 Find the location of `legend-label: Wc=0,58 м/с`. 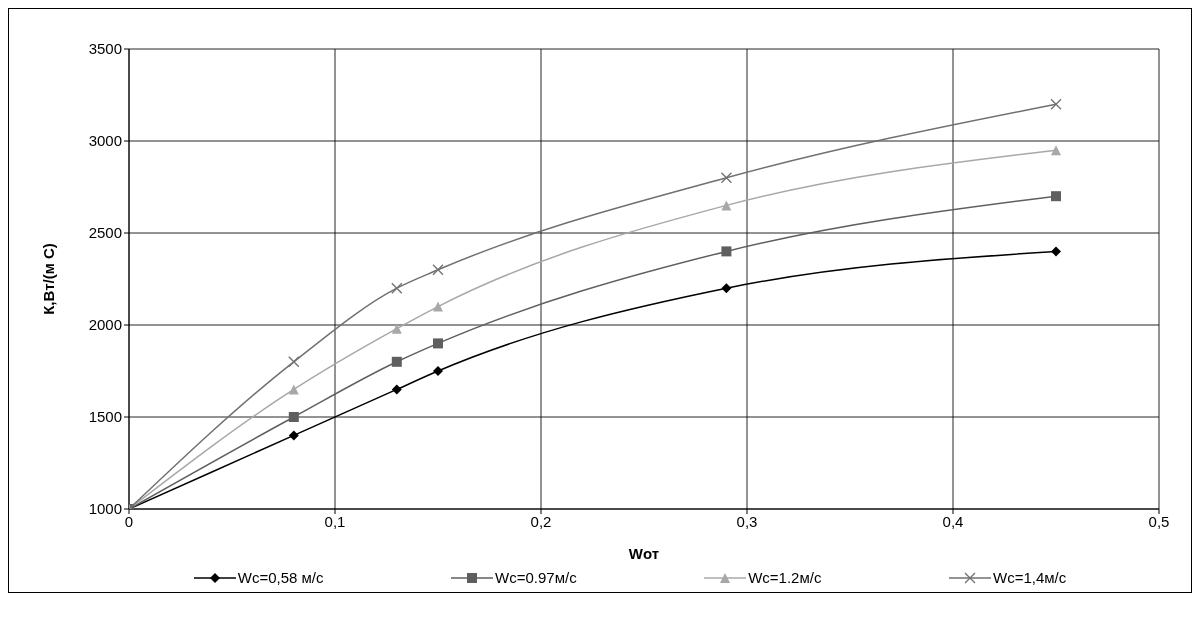

legend-label: Wc=0,58 м/с is located at coordinates (280, 577).